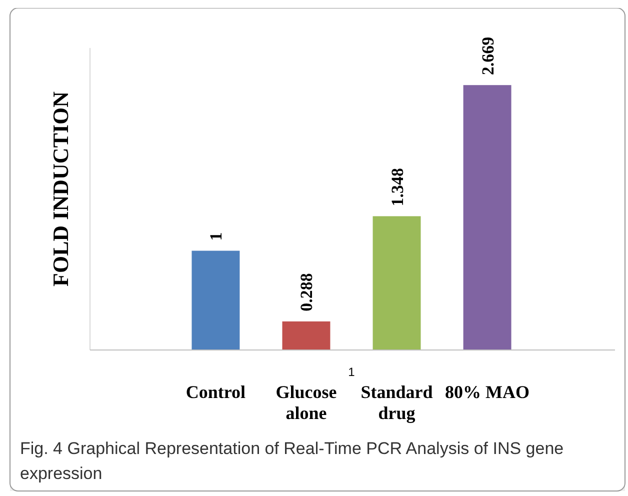  I want to click on data-label: 1, so click(216, 236).